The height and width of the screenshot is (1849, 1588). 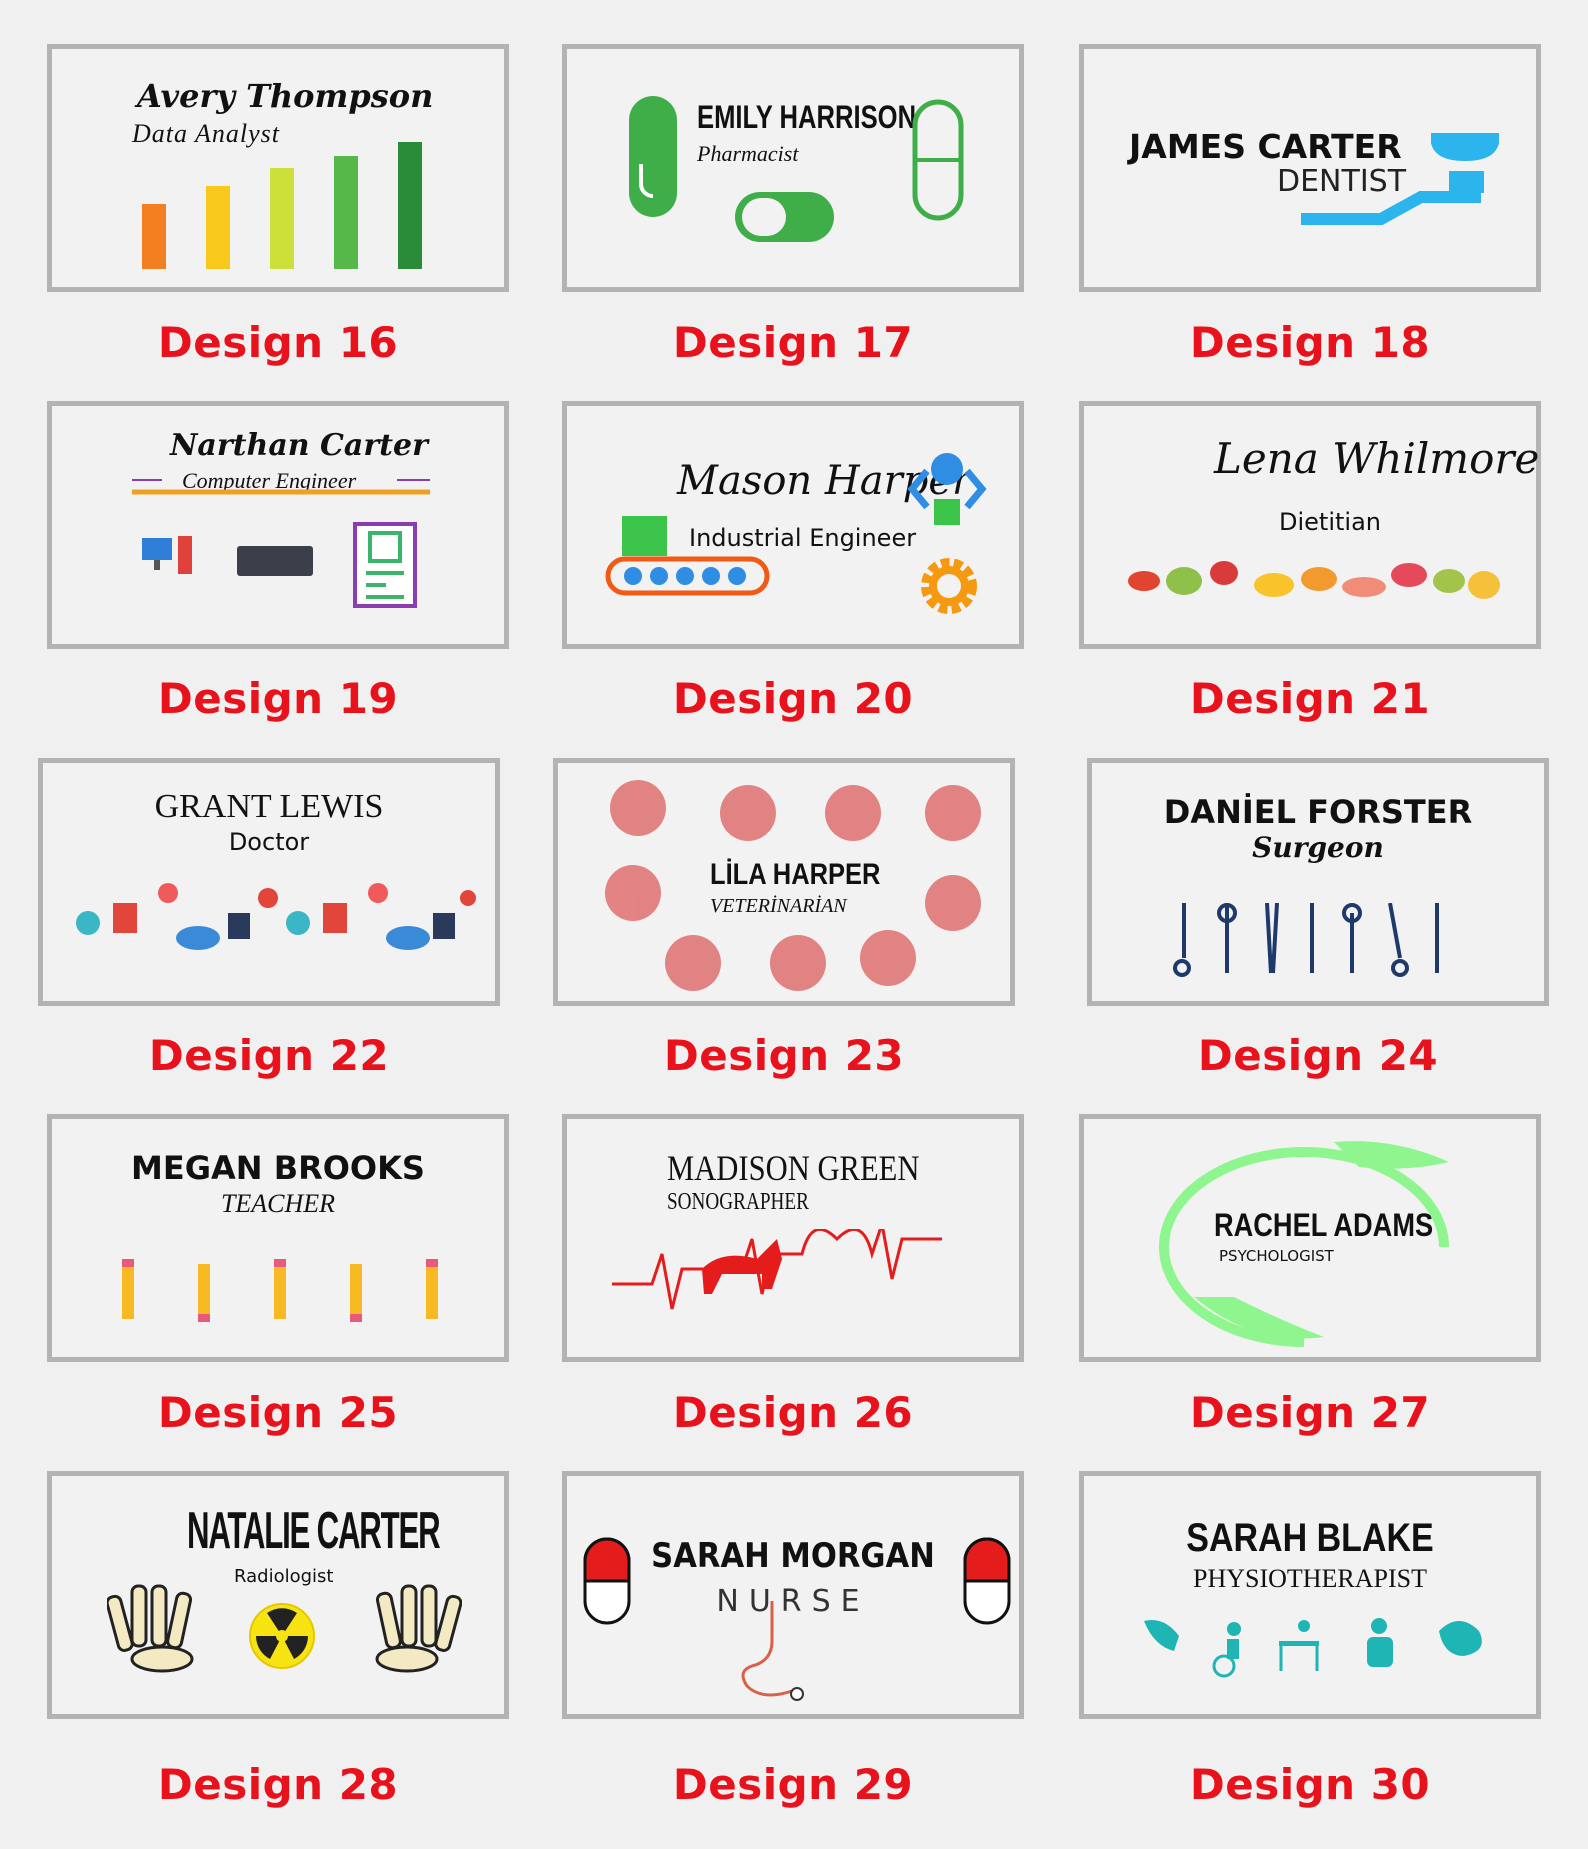 What do you see at coordinates (269, 806) in the screenshot?
I see `badge-name: GRANT LEWIS` at bounding box center [269, 806].